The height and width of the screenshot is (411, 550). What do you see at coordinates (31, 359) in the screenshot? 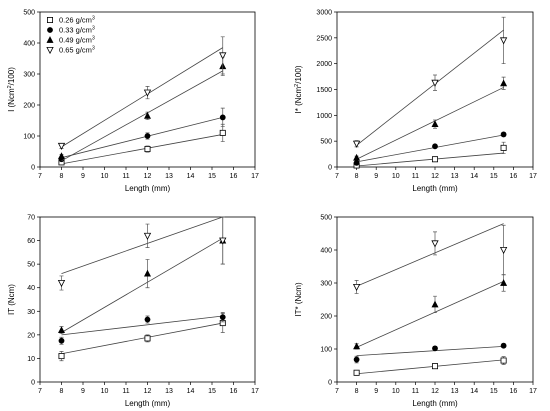
I see `y-tick-label: 10` at bounding box center [31, 359].